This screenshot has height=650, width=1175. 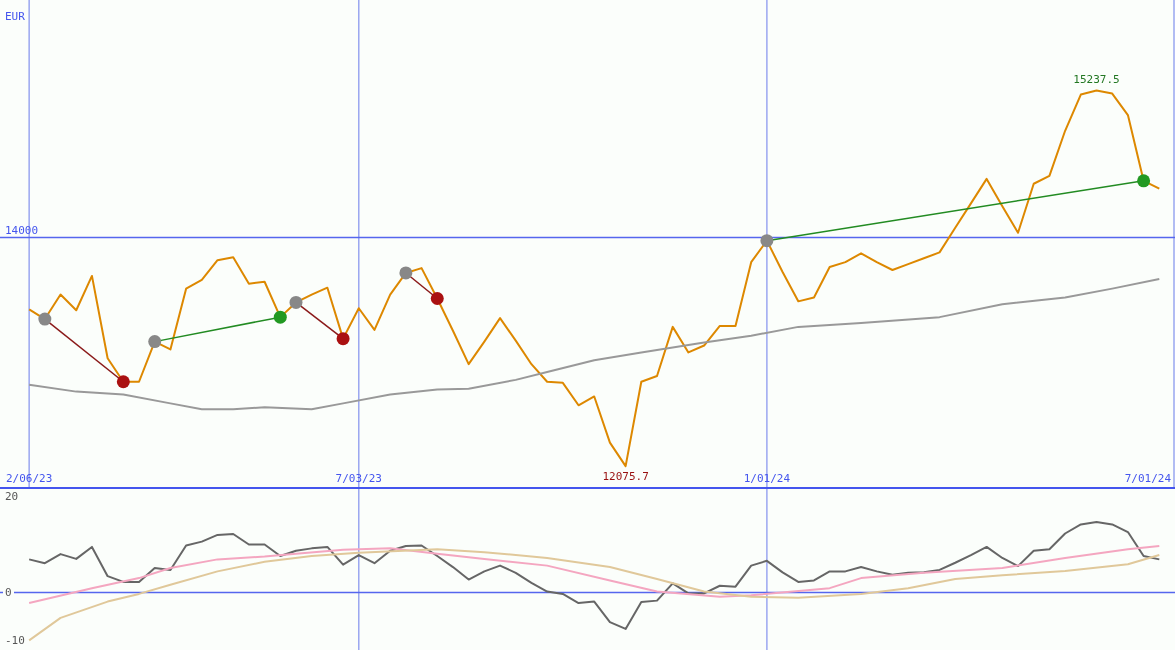 What do you see at coordinates (358, 478) in the screenshot?
I see `x-tick-label: 7/03/23` at bounding box center [358, 478].